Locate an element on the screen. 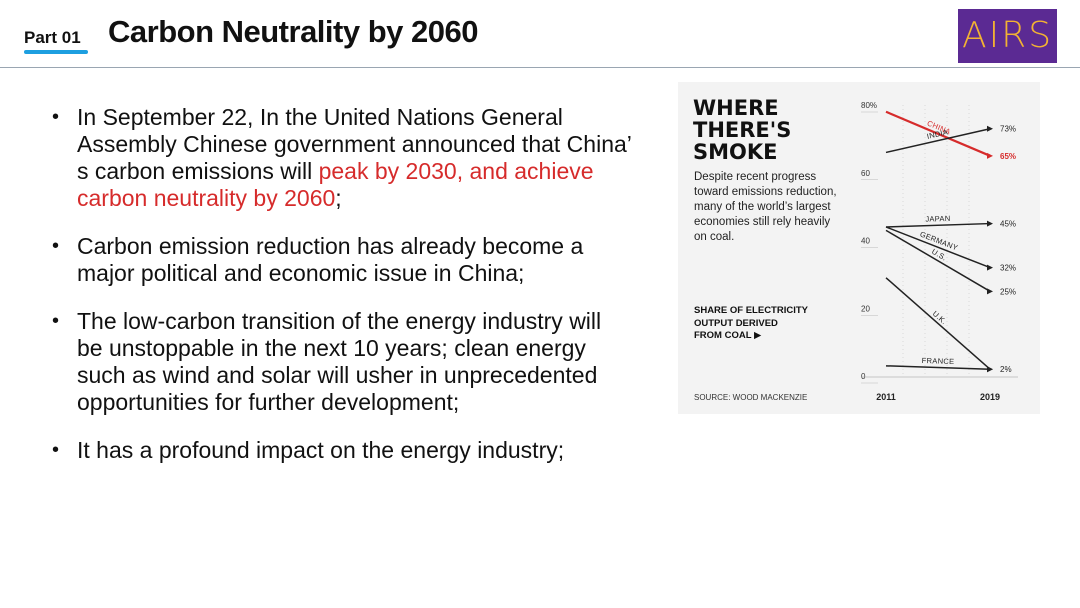  part-label: Part 01 is located at coordinates (52, 37).